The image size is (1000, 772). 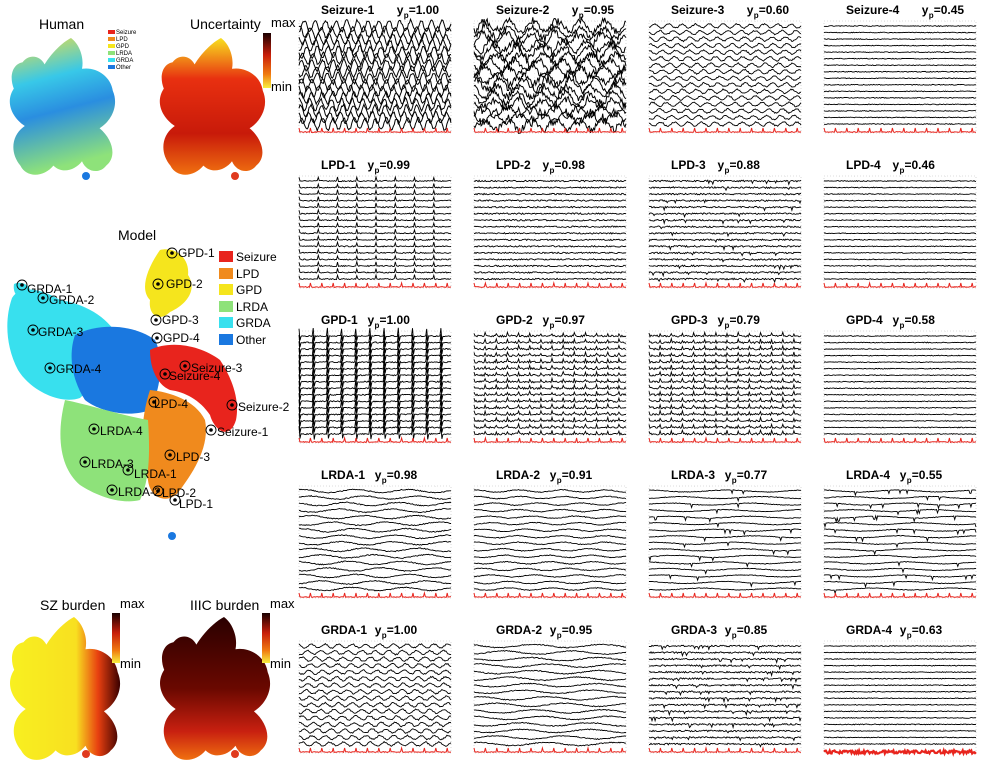 What do you see at coordinates (86, 176) in the screenshot?
I see `human-dot-marker` at bounding box center [86, 176].